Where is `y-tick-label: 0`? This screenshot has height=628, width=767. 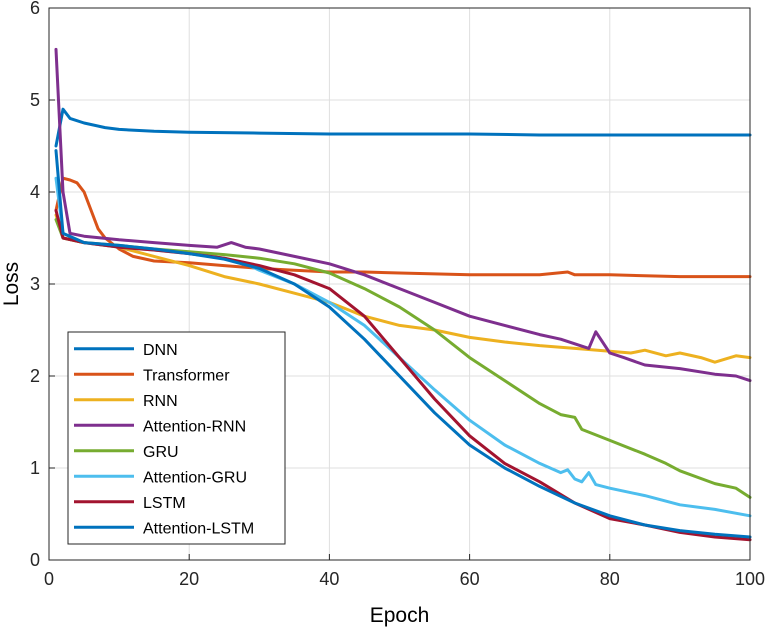
y-tick-label: 0 is located at coordinates (35, 560).